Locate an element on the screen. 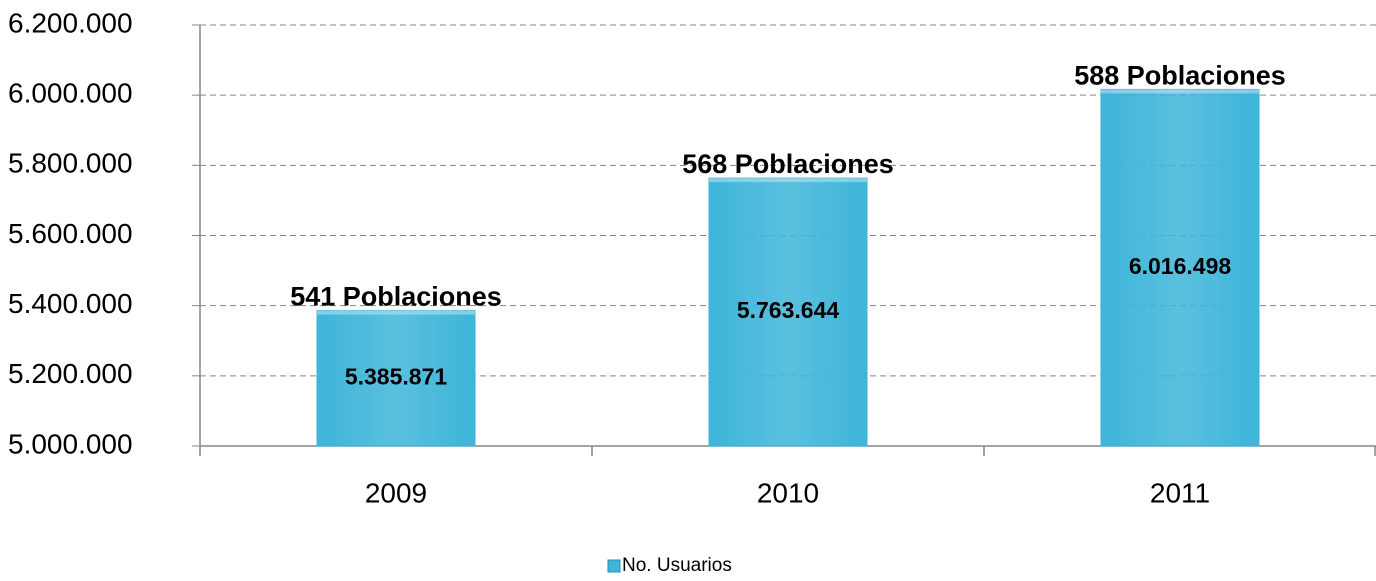 This screenshot has height=581, width=1376. value-label: 5.385.871 is located at coordinates (396, 376).